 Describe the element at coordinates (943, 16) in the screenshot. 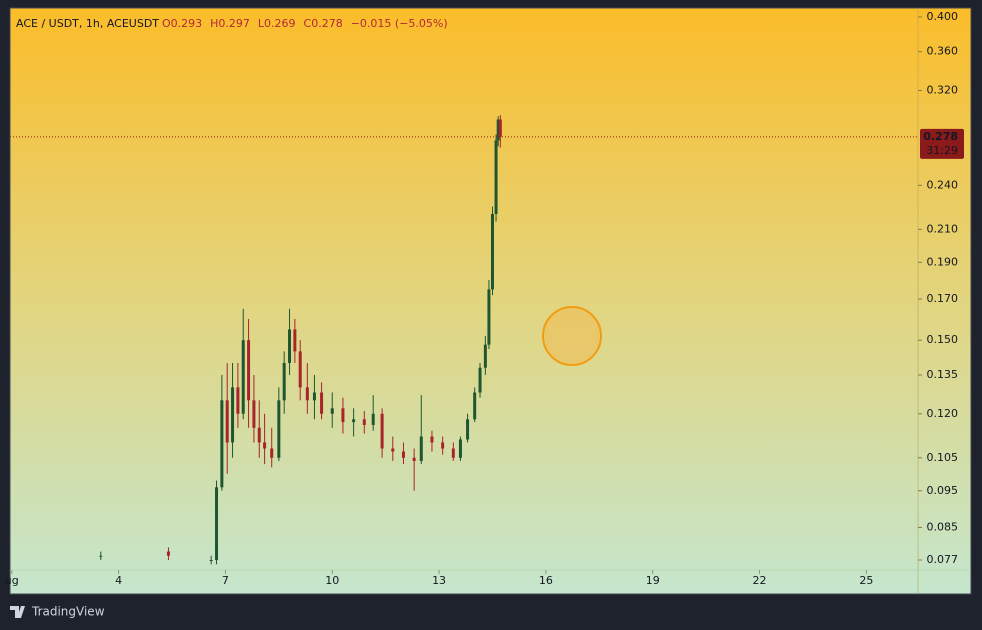

I see `y-tick-label: 0.400` at that location.